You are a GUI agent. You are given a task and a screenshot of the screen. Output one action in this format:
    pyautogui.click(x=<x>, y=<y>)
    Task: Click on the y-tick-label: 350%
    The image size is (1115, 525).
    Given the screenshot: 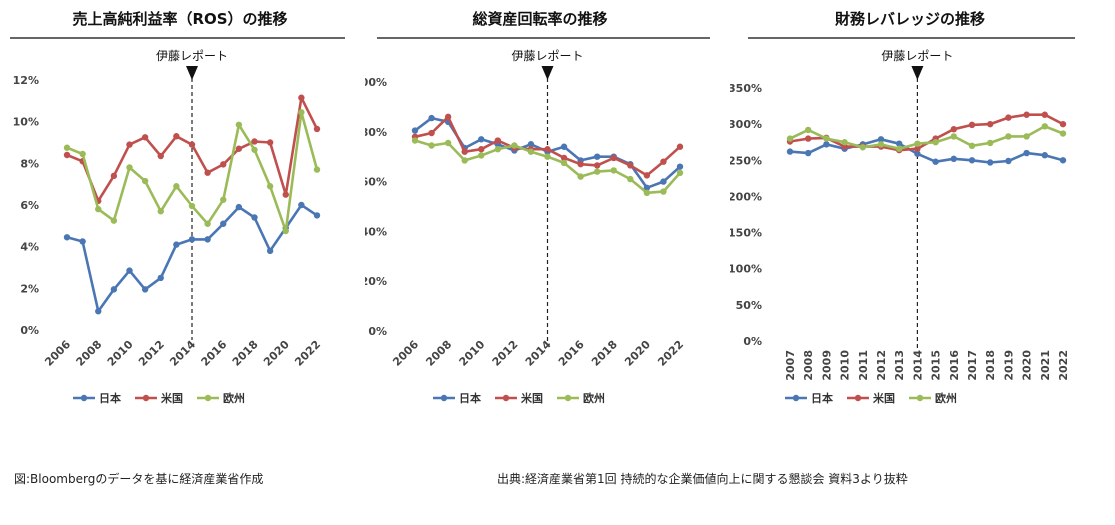 What is the action you would take?
    pyautogui.click(x=746, y=88)
    